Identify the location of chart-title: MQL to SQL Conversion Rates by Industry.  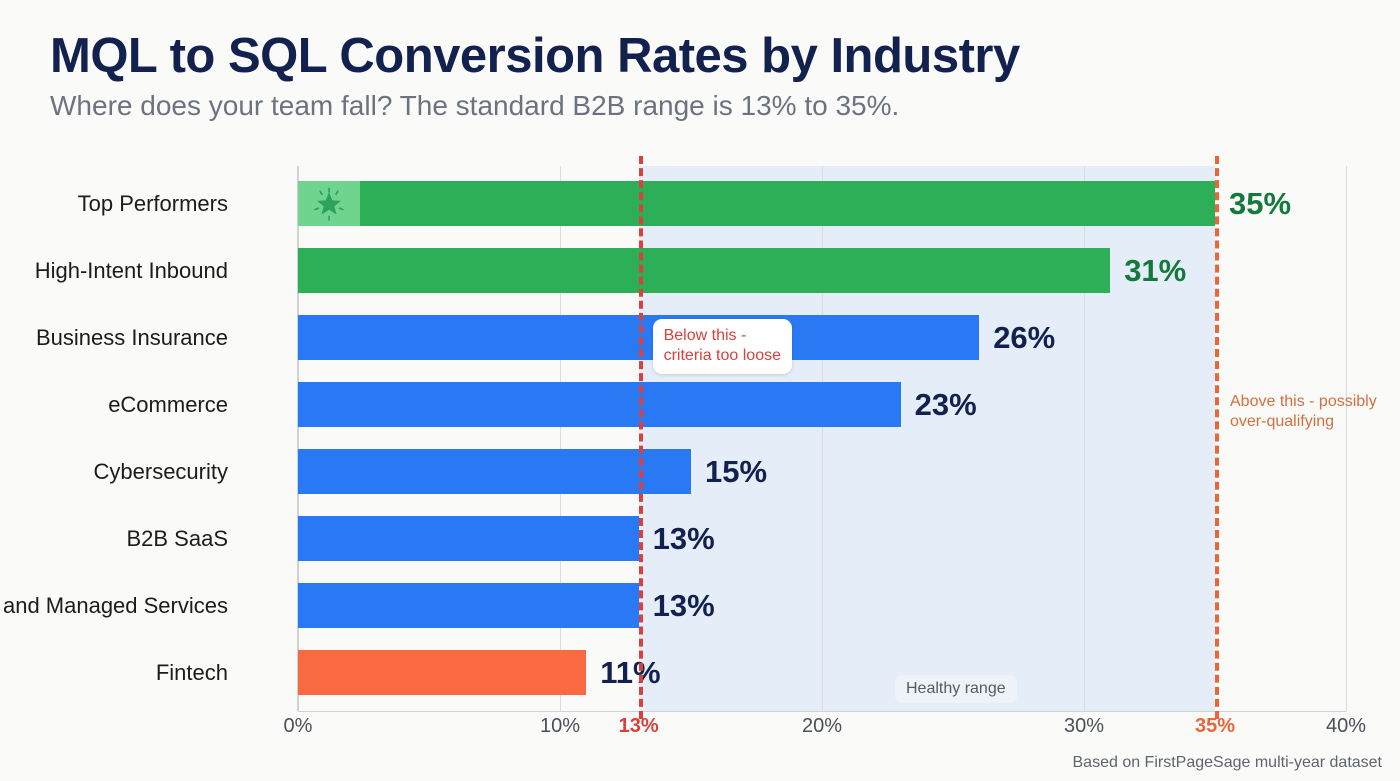
(535, 56).